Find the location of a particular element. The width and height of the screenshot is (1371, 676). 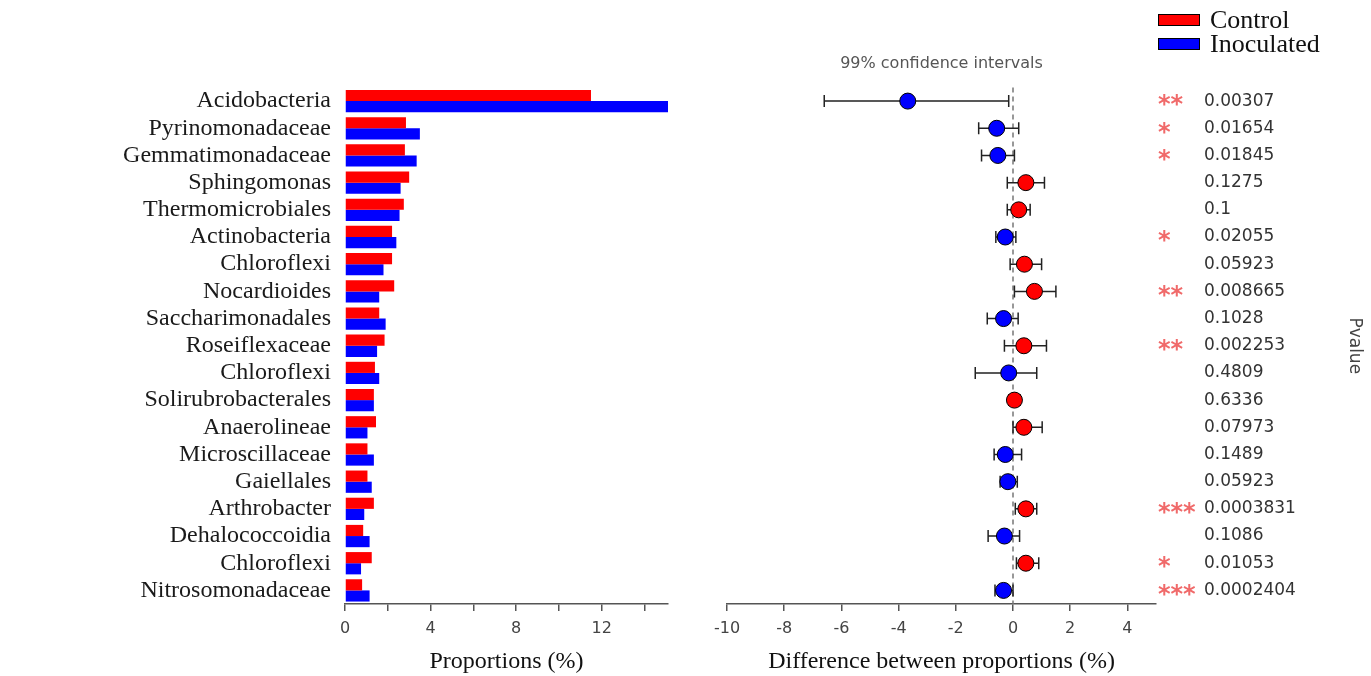

y-tick-label: 0.01053 is located at coordinates (1239, 561).